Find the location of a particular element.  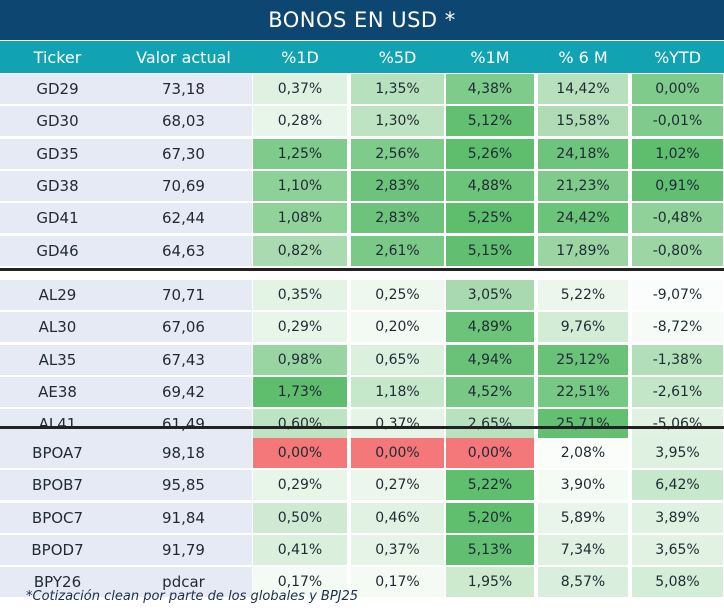

cell-6m: 5,22% is located at coordinates (583, 295).